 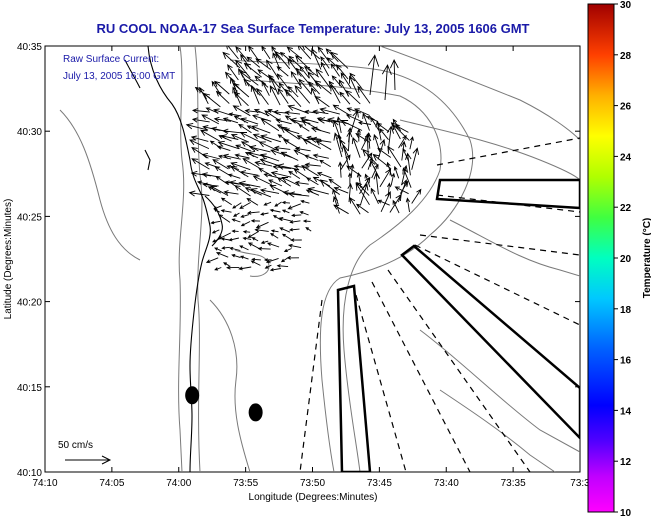 I want to click on x-tick-label: 73:50, so click(x=312, y=483).